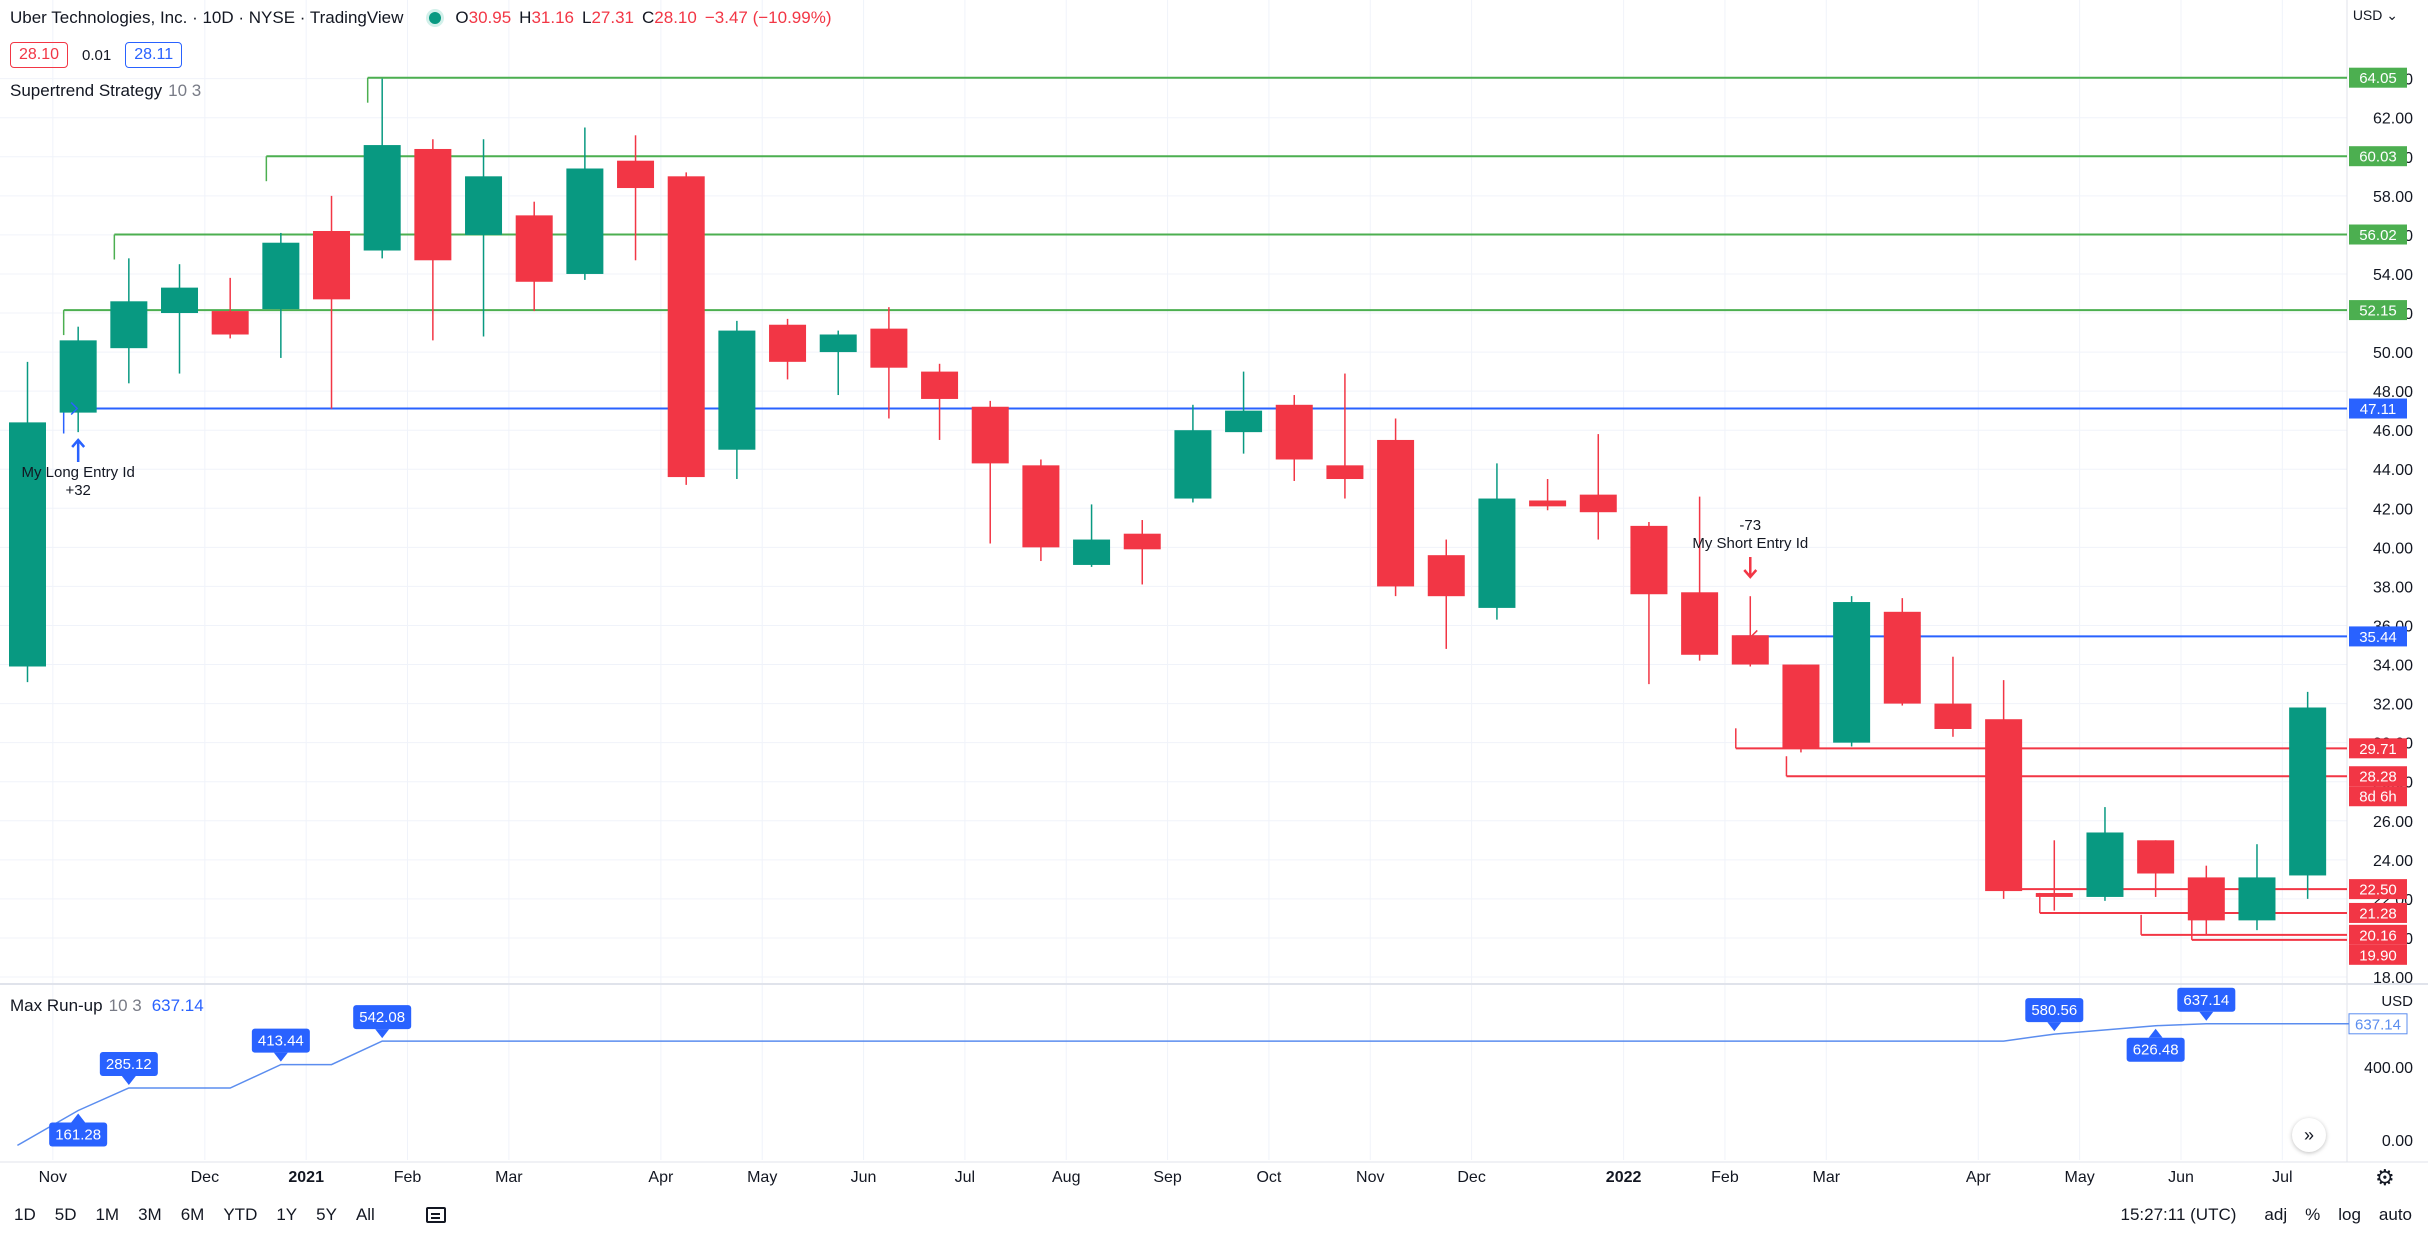  What do you see at coordinates (129, 1064) in the screenshot?
I see `runup-data-label: 285.12` at bounding box center [129, 1064].